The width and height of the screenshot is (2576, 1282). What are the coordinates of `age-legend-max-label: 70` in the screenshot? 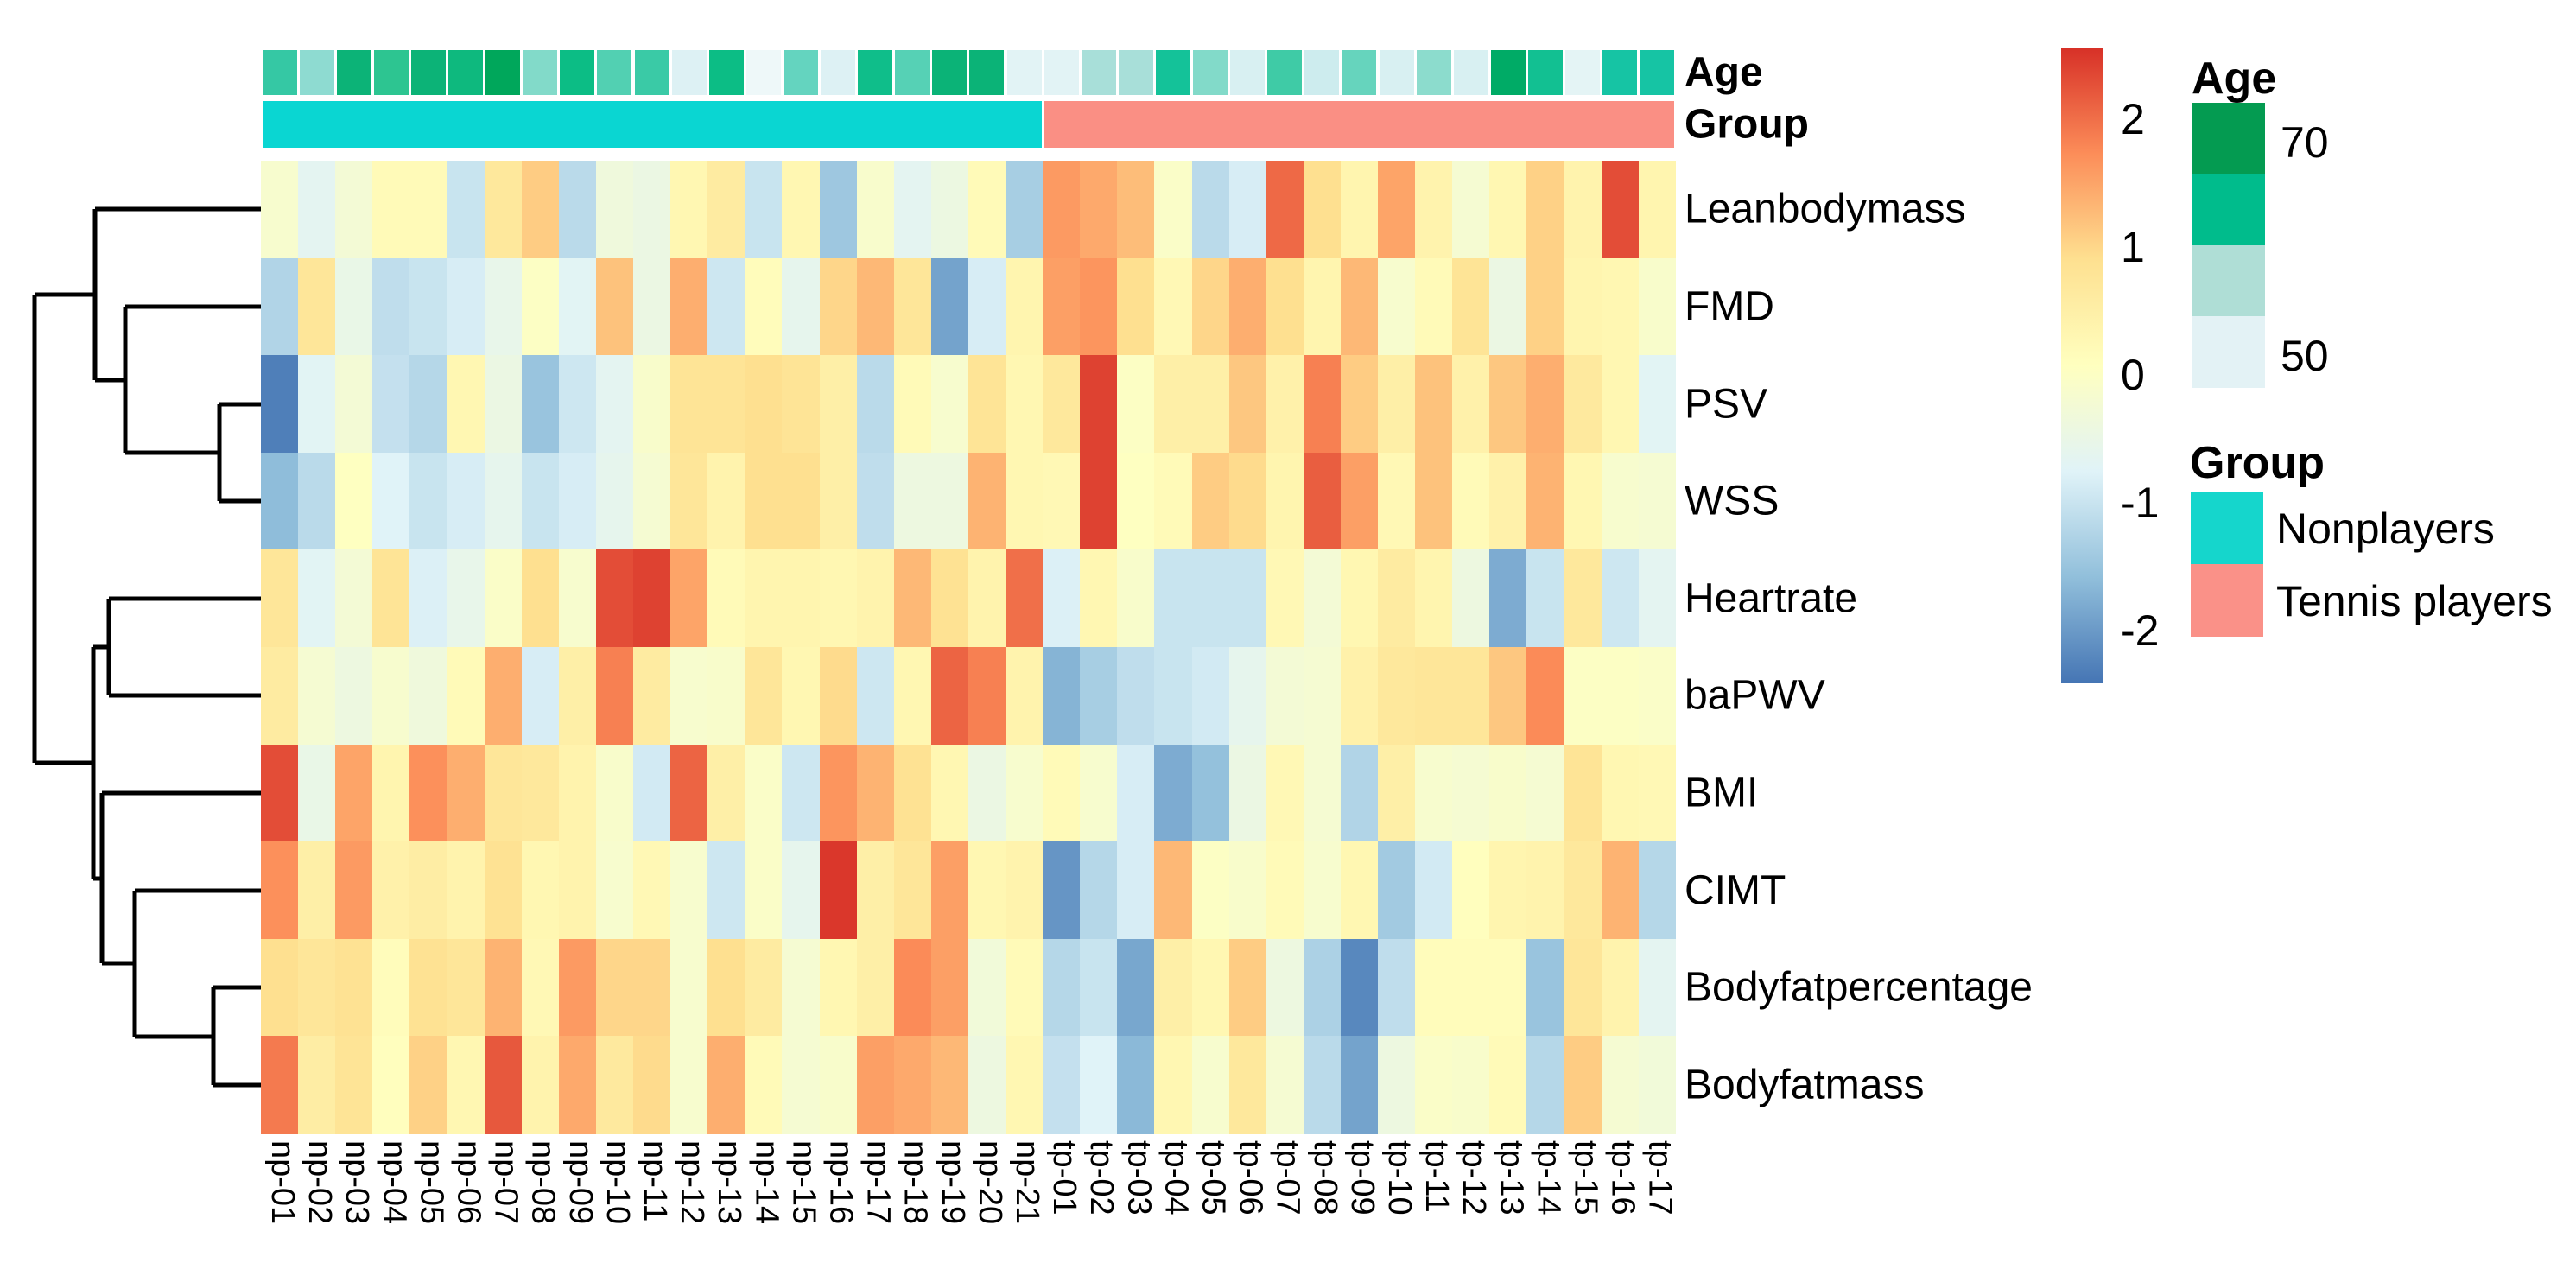 It's located at (2305, 143).